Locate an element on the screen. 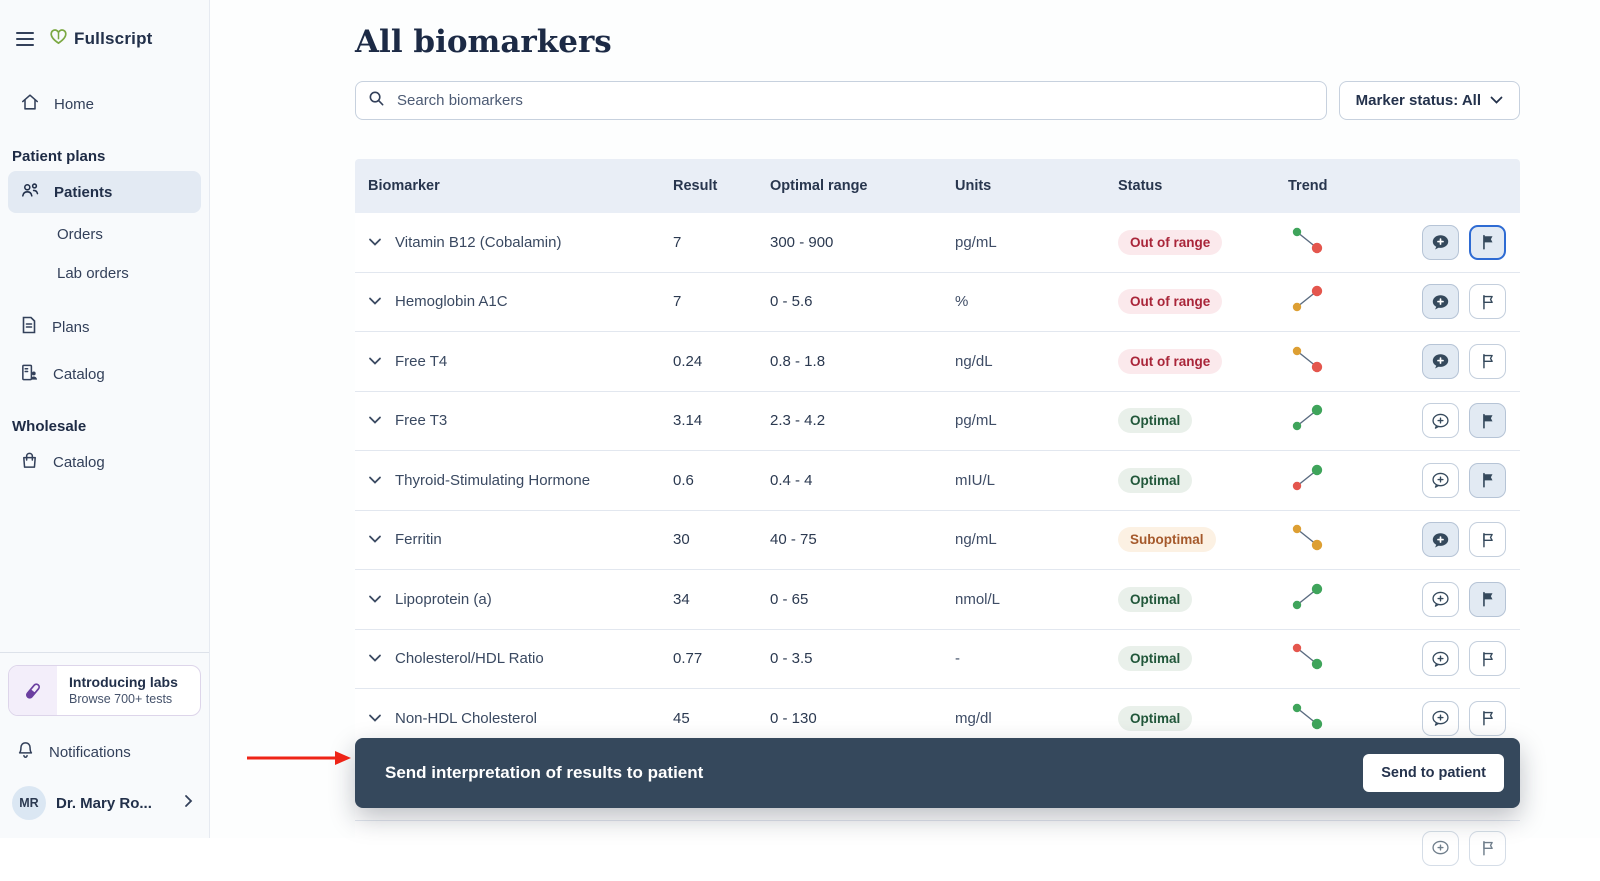 The height and width of the screenshot is (881, 1600). result-value: 0.24 is located at coordinates (688, 361).